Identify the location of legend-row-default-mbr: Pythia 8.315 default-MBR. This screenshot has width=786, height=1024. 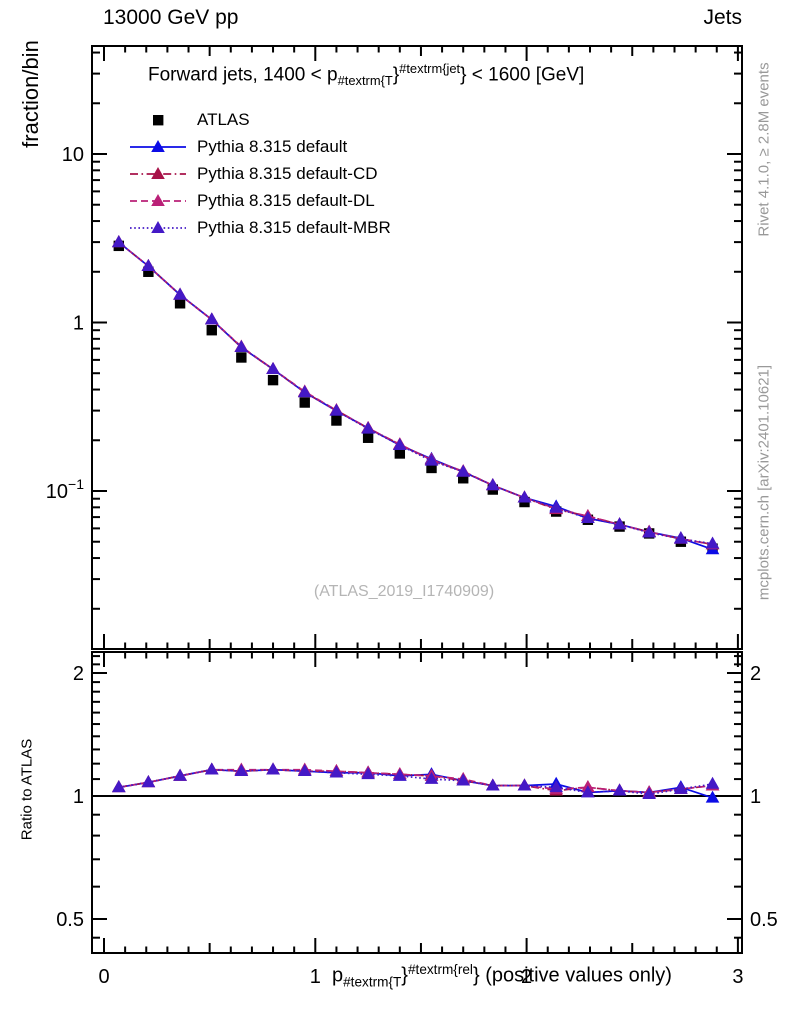
(259, 227).